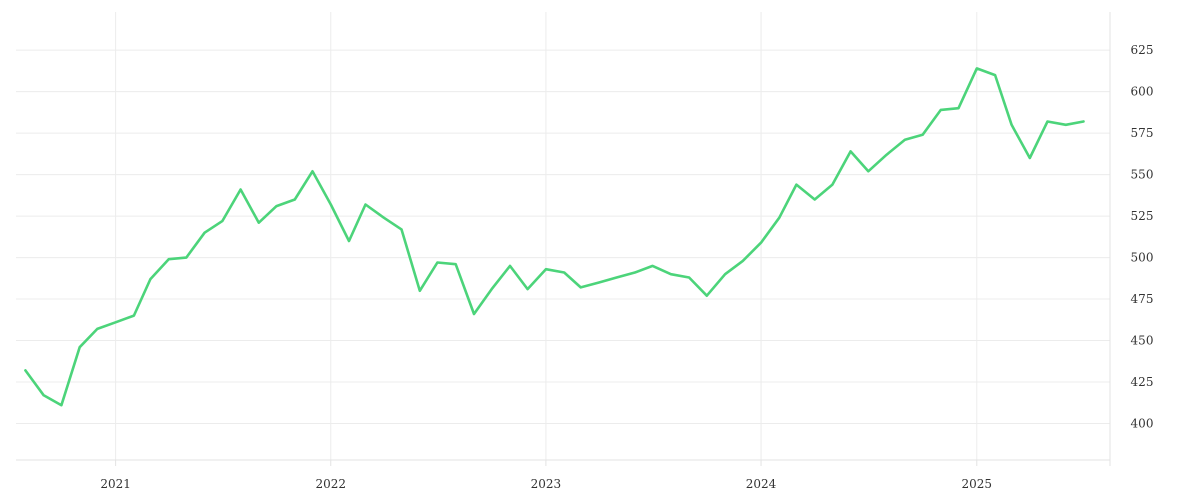 Image resolution: width=1200 pixels, height=500 pixels. Describe the element at coordinates (761, 484) in the screenshot. I see `x-tick-label: 2024` at that location.